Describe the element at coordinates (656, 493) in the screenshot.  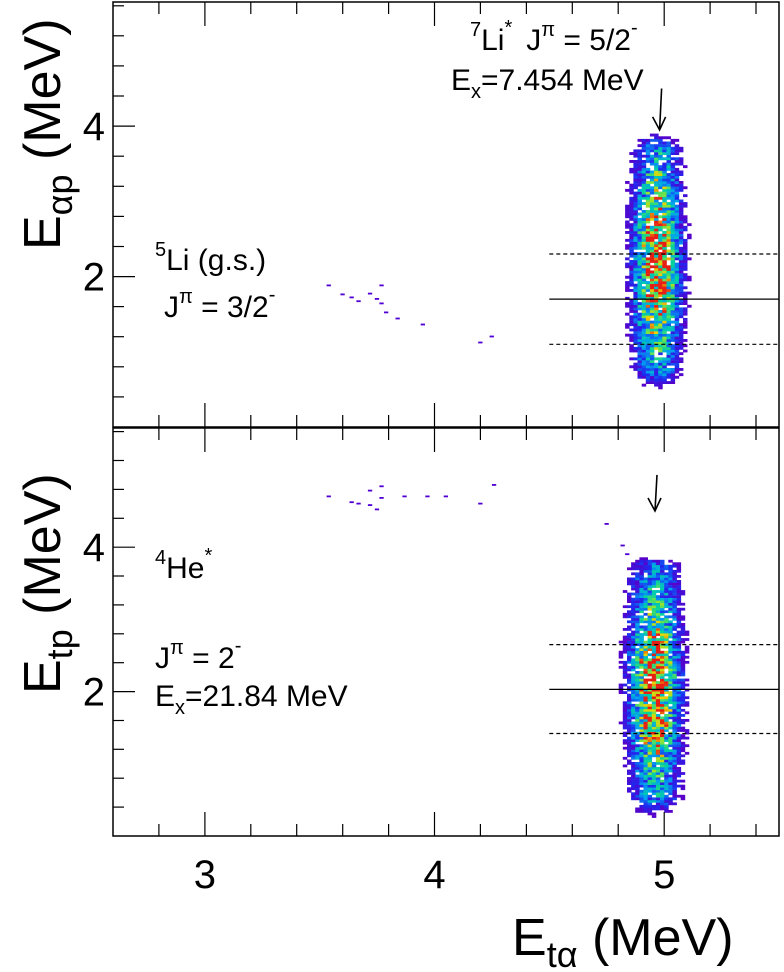
I see `bottom-arrow-shaft` at that location.